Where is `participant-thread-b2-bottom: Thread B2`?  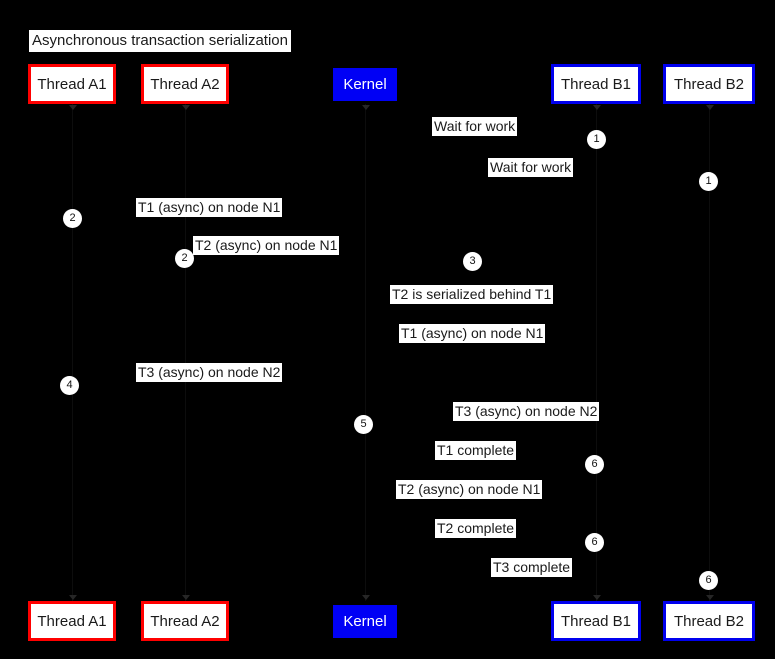 participant-thread-b2-bottom: Thread B2 is located at coordinates (709, 621).